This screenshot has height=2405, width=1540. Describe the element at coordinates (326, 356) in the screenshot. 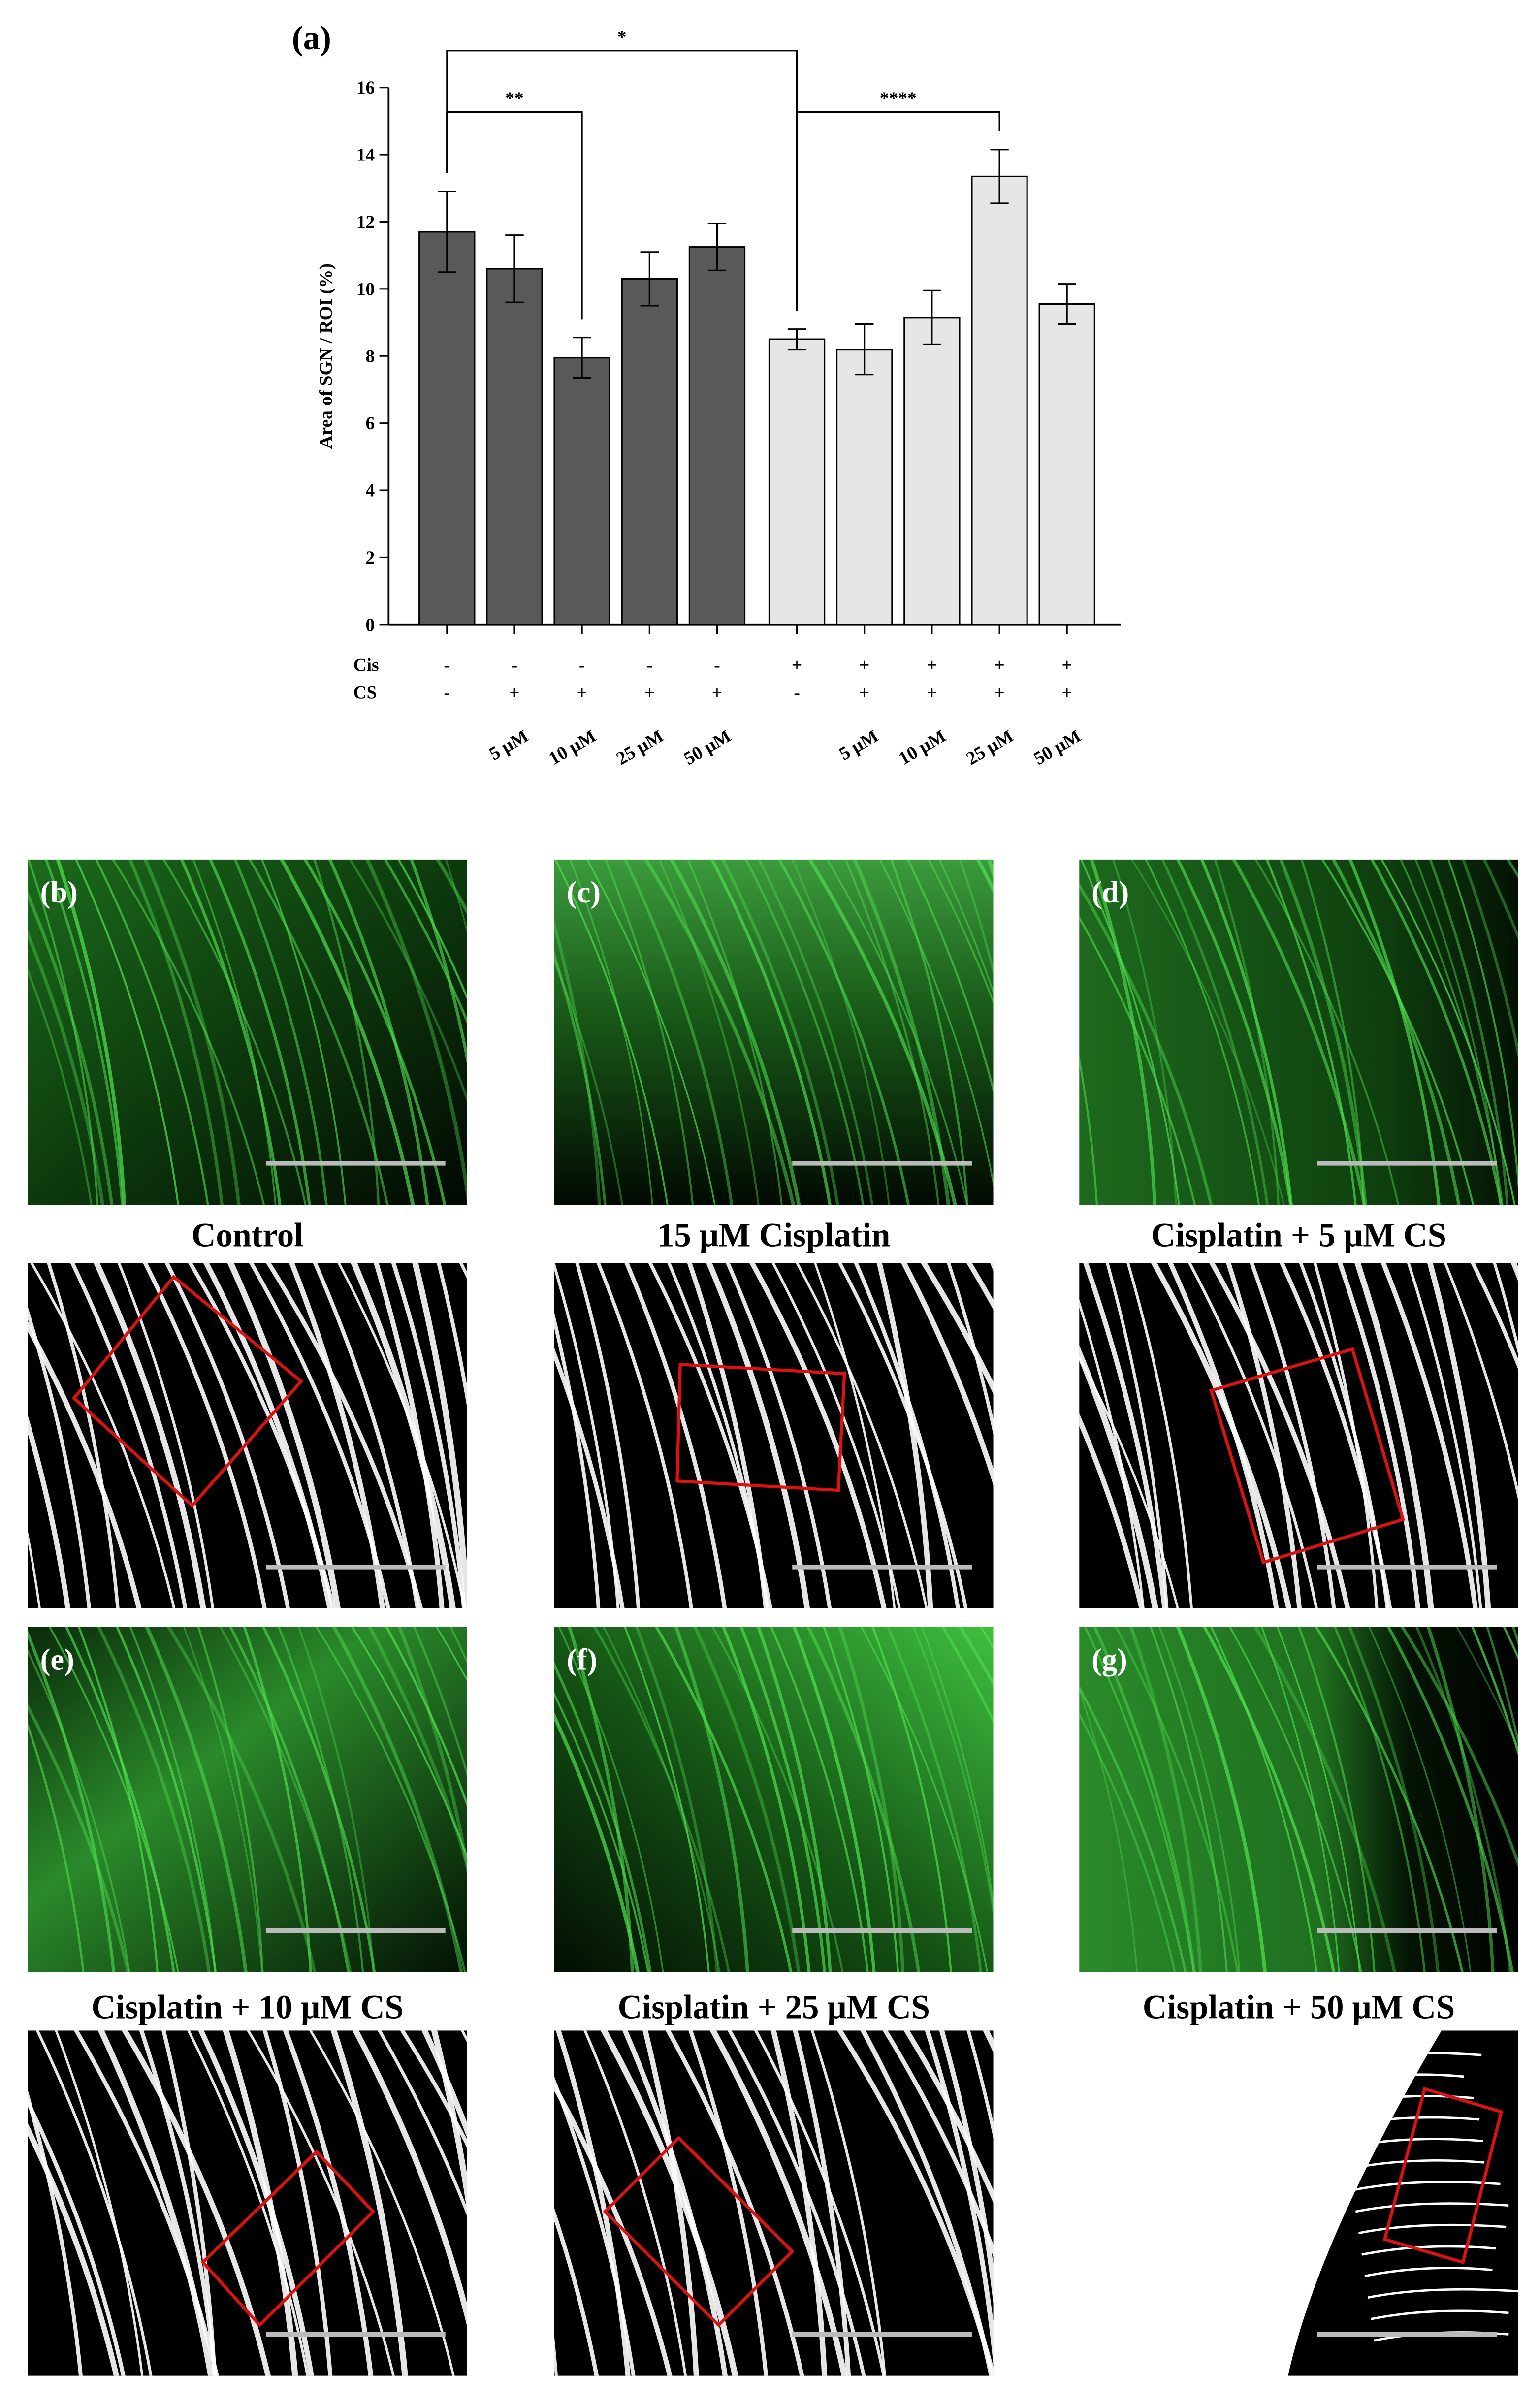

I see `y-axis-label: Area of SGN / ROI (%)` at that location.